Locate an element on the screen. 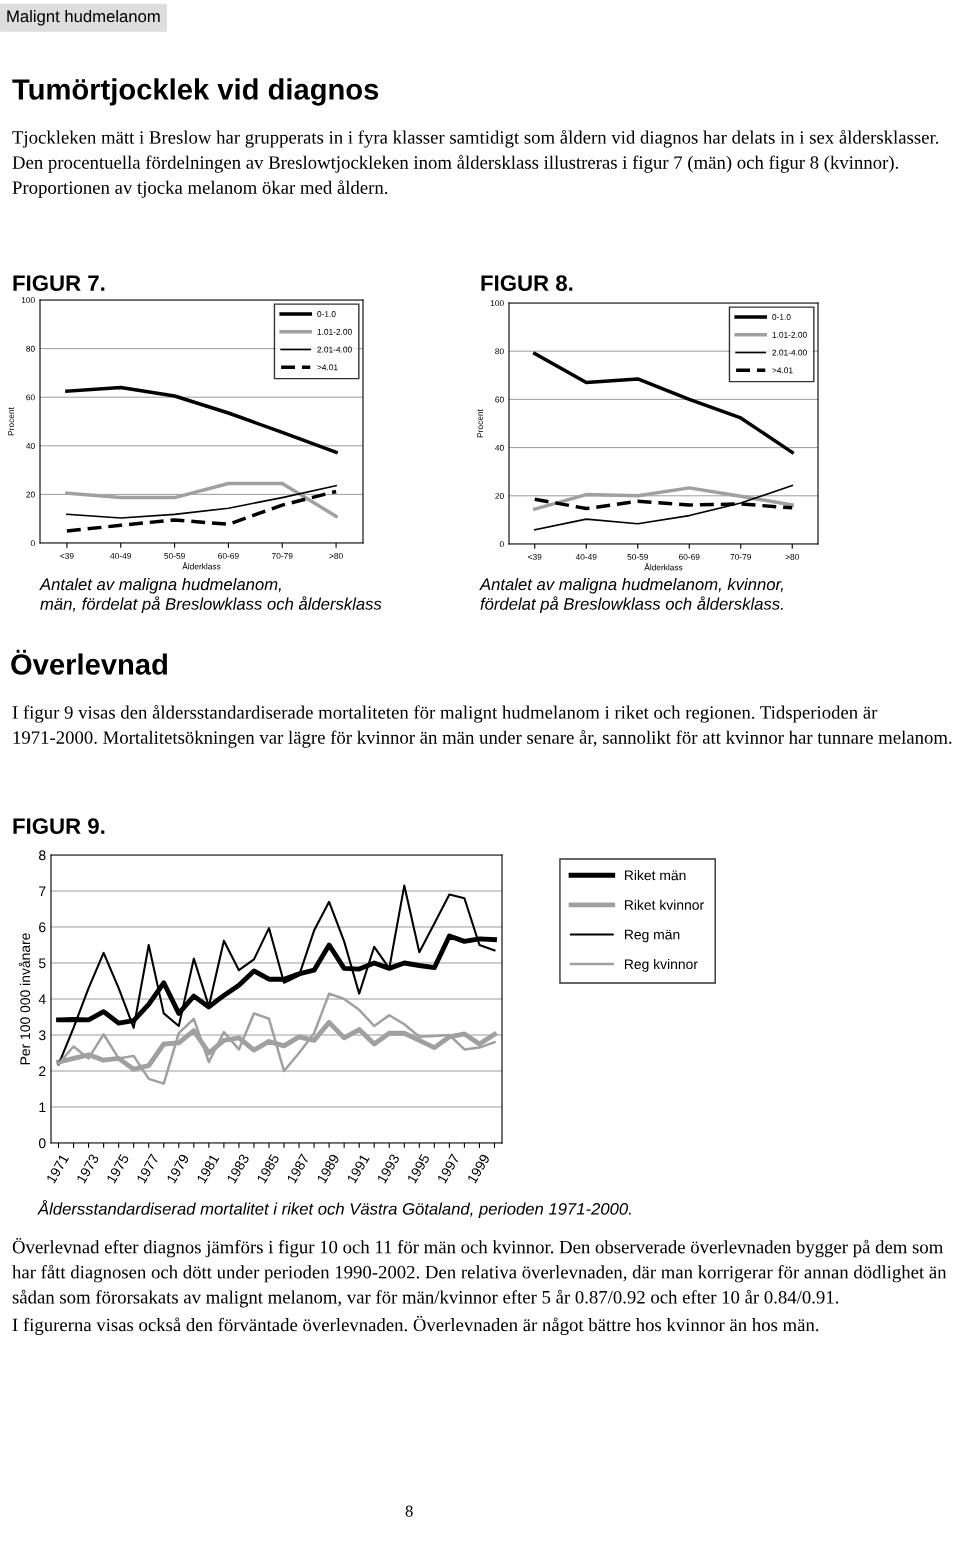  text: Överlevnad efter diagnos jämförs i figur 10 och 11 för män och kvinnor. Den observerade överlevnaden bygger på dem som har fått diagnosen och dött under perioden 1990-2002. Den relativa överlevnaden, där man korrigerar för annan dödlighet än sådan som förorsakats av malignt melanom, var för män/kvinnor efter 5 år 0.87/0.92 och efter 10 år 0.84/0.91. I figurerna visas också den förväntade överlevnaden. Överlevnaden är något bättre hos kvinnor än hos män. is located at coordinates (479, 1287).